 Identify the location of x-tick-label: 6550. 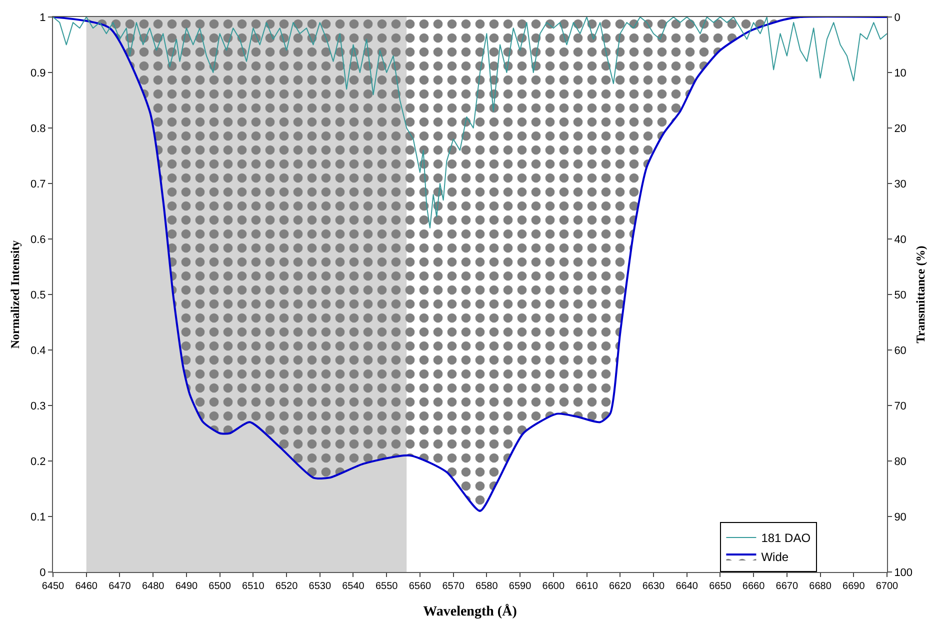
(386, 586).